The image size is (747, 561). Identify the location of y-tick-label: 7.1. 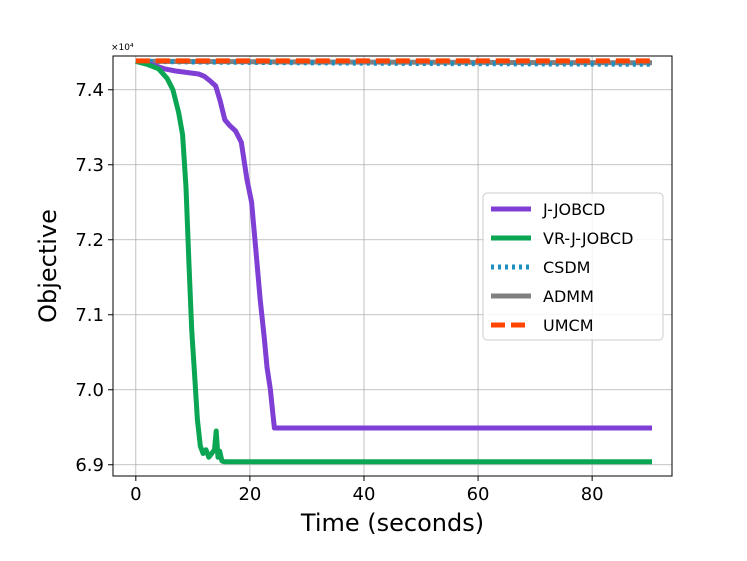
(89, 315).